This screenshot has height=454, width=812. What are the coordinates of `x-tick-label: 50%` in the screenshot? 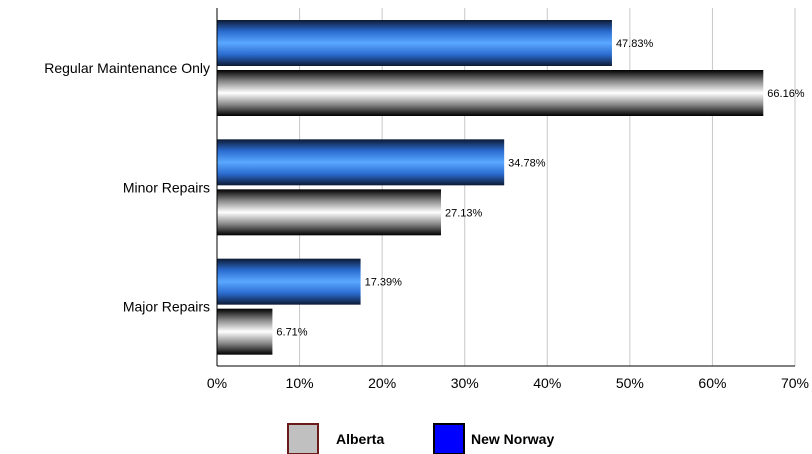 It's located at (630, 383).